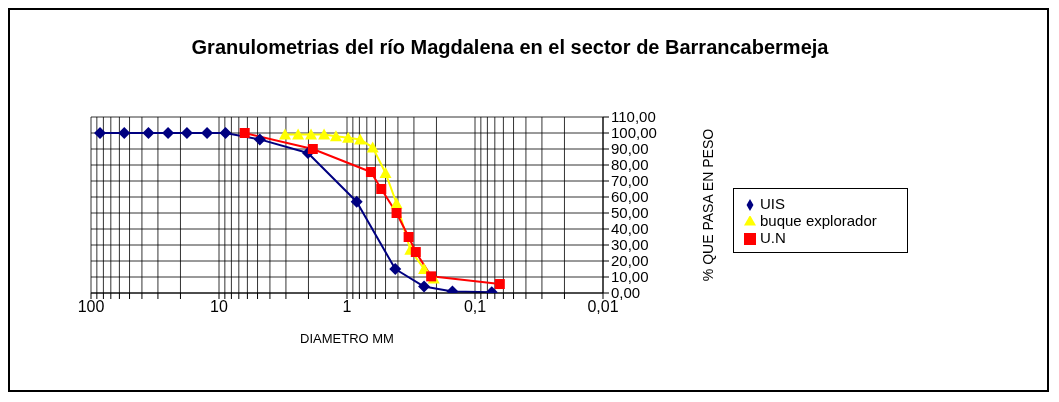  Describe the element at coordinates (633, 117) in the screenshot. I see `y-tick-label: 110,00` at that location.